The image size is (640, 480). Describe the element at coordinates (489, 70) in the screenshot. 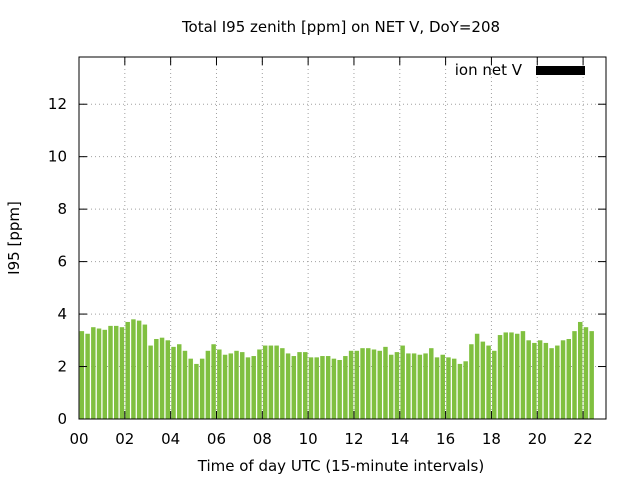

I see `legend-label: ion net V` at that location.